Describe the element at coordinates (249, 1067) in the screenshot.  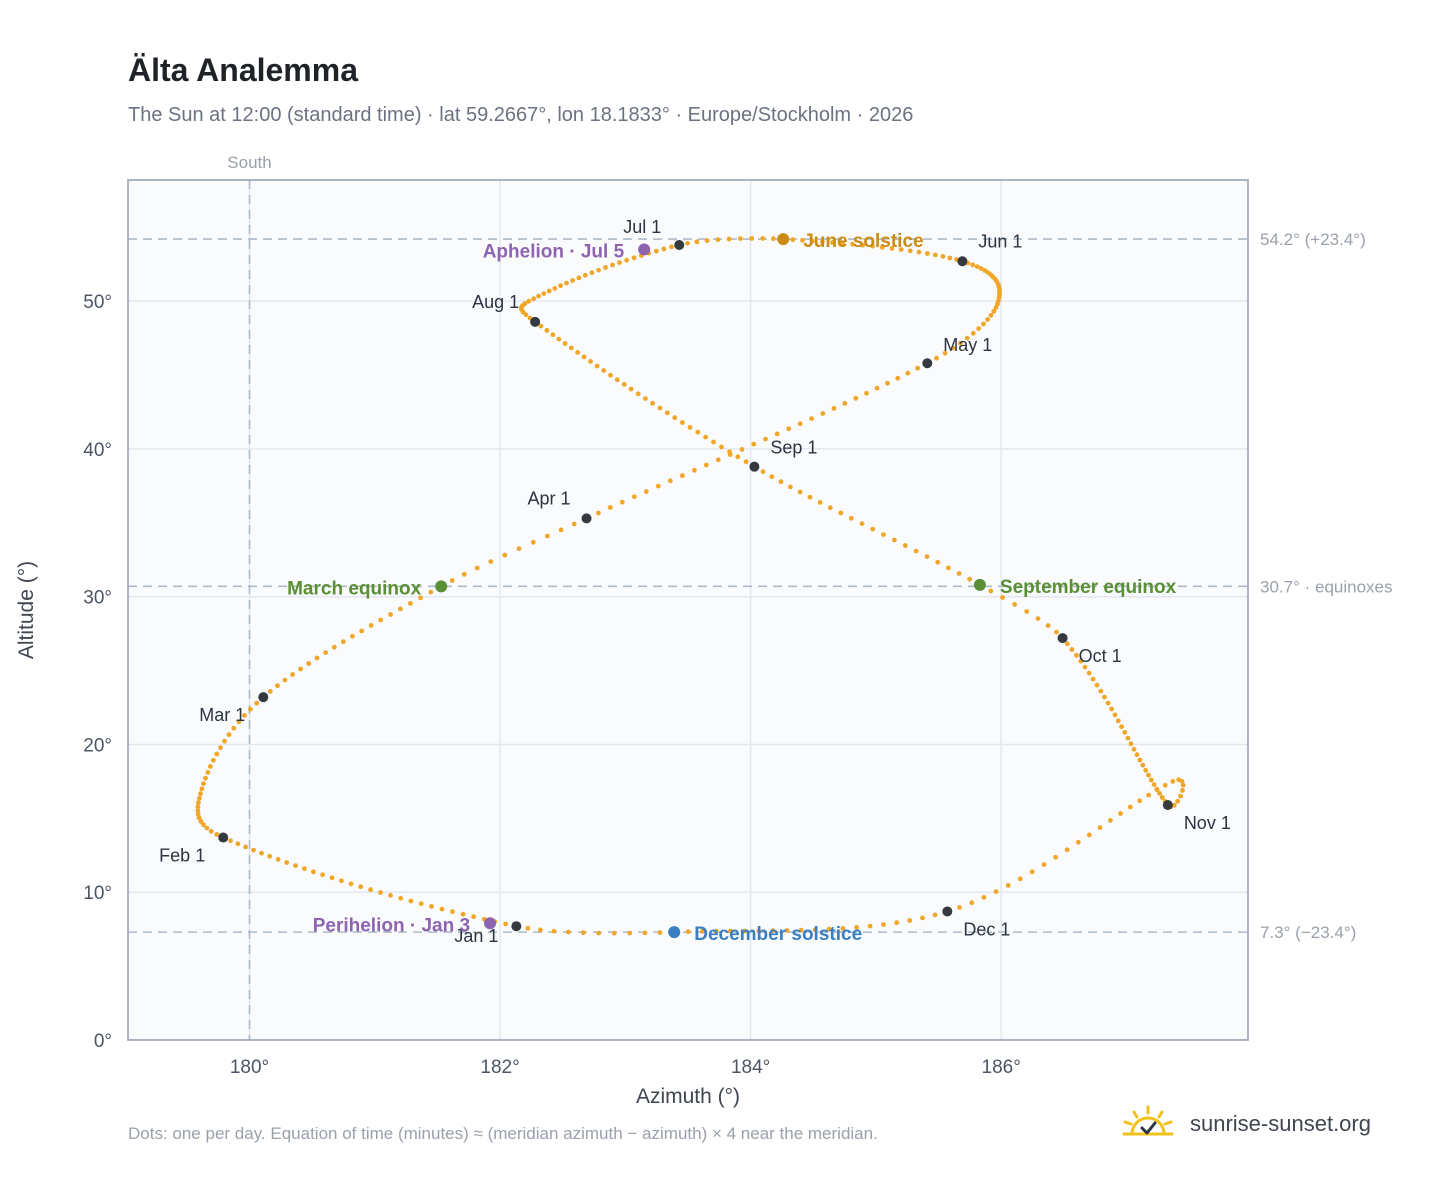
I see `x-tick-label: 180°` at that location.